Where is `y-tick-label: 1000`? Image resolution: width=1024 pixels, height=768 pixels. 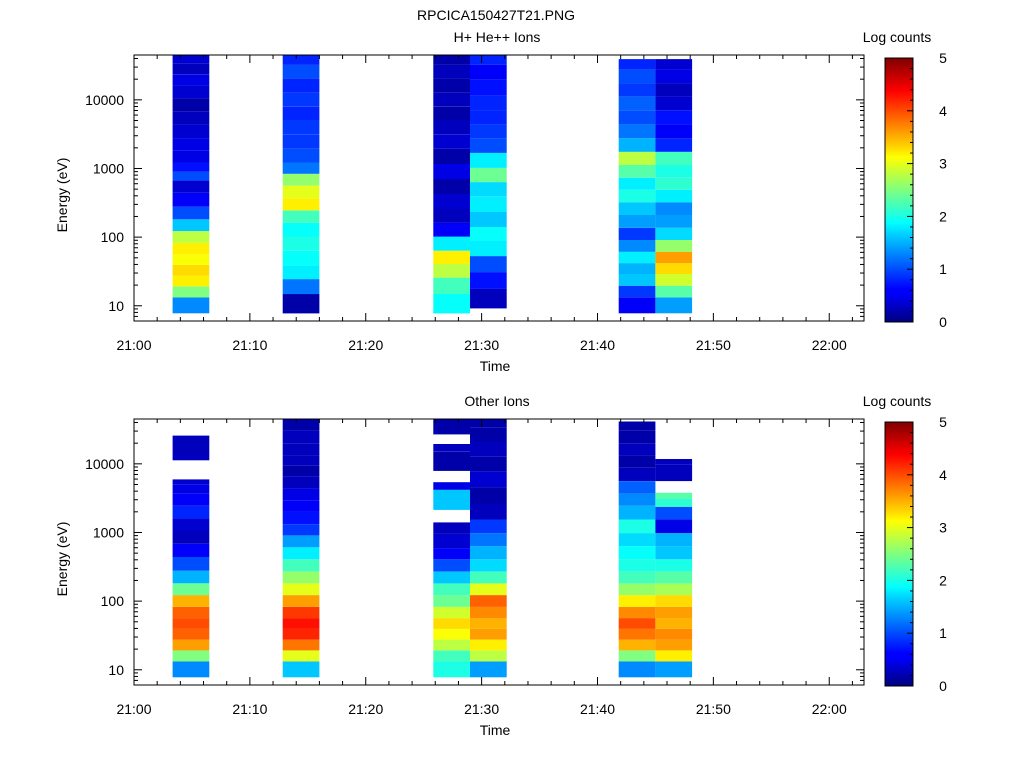
y-tick-label: 1000 is located at coordinates (108, 532).